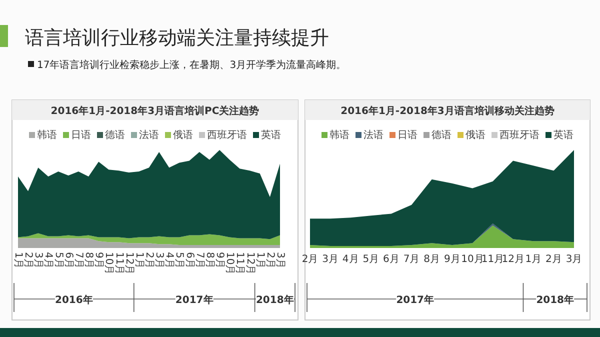  Describe the element at coordinates (447, 111) in the screenshot. I see `chart-title: 2016年1月-2018年3月语言培训移动关注趋势` at that location.